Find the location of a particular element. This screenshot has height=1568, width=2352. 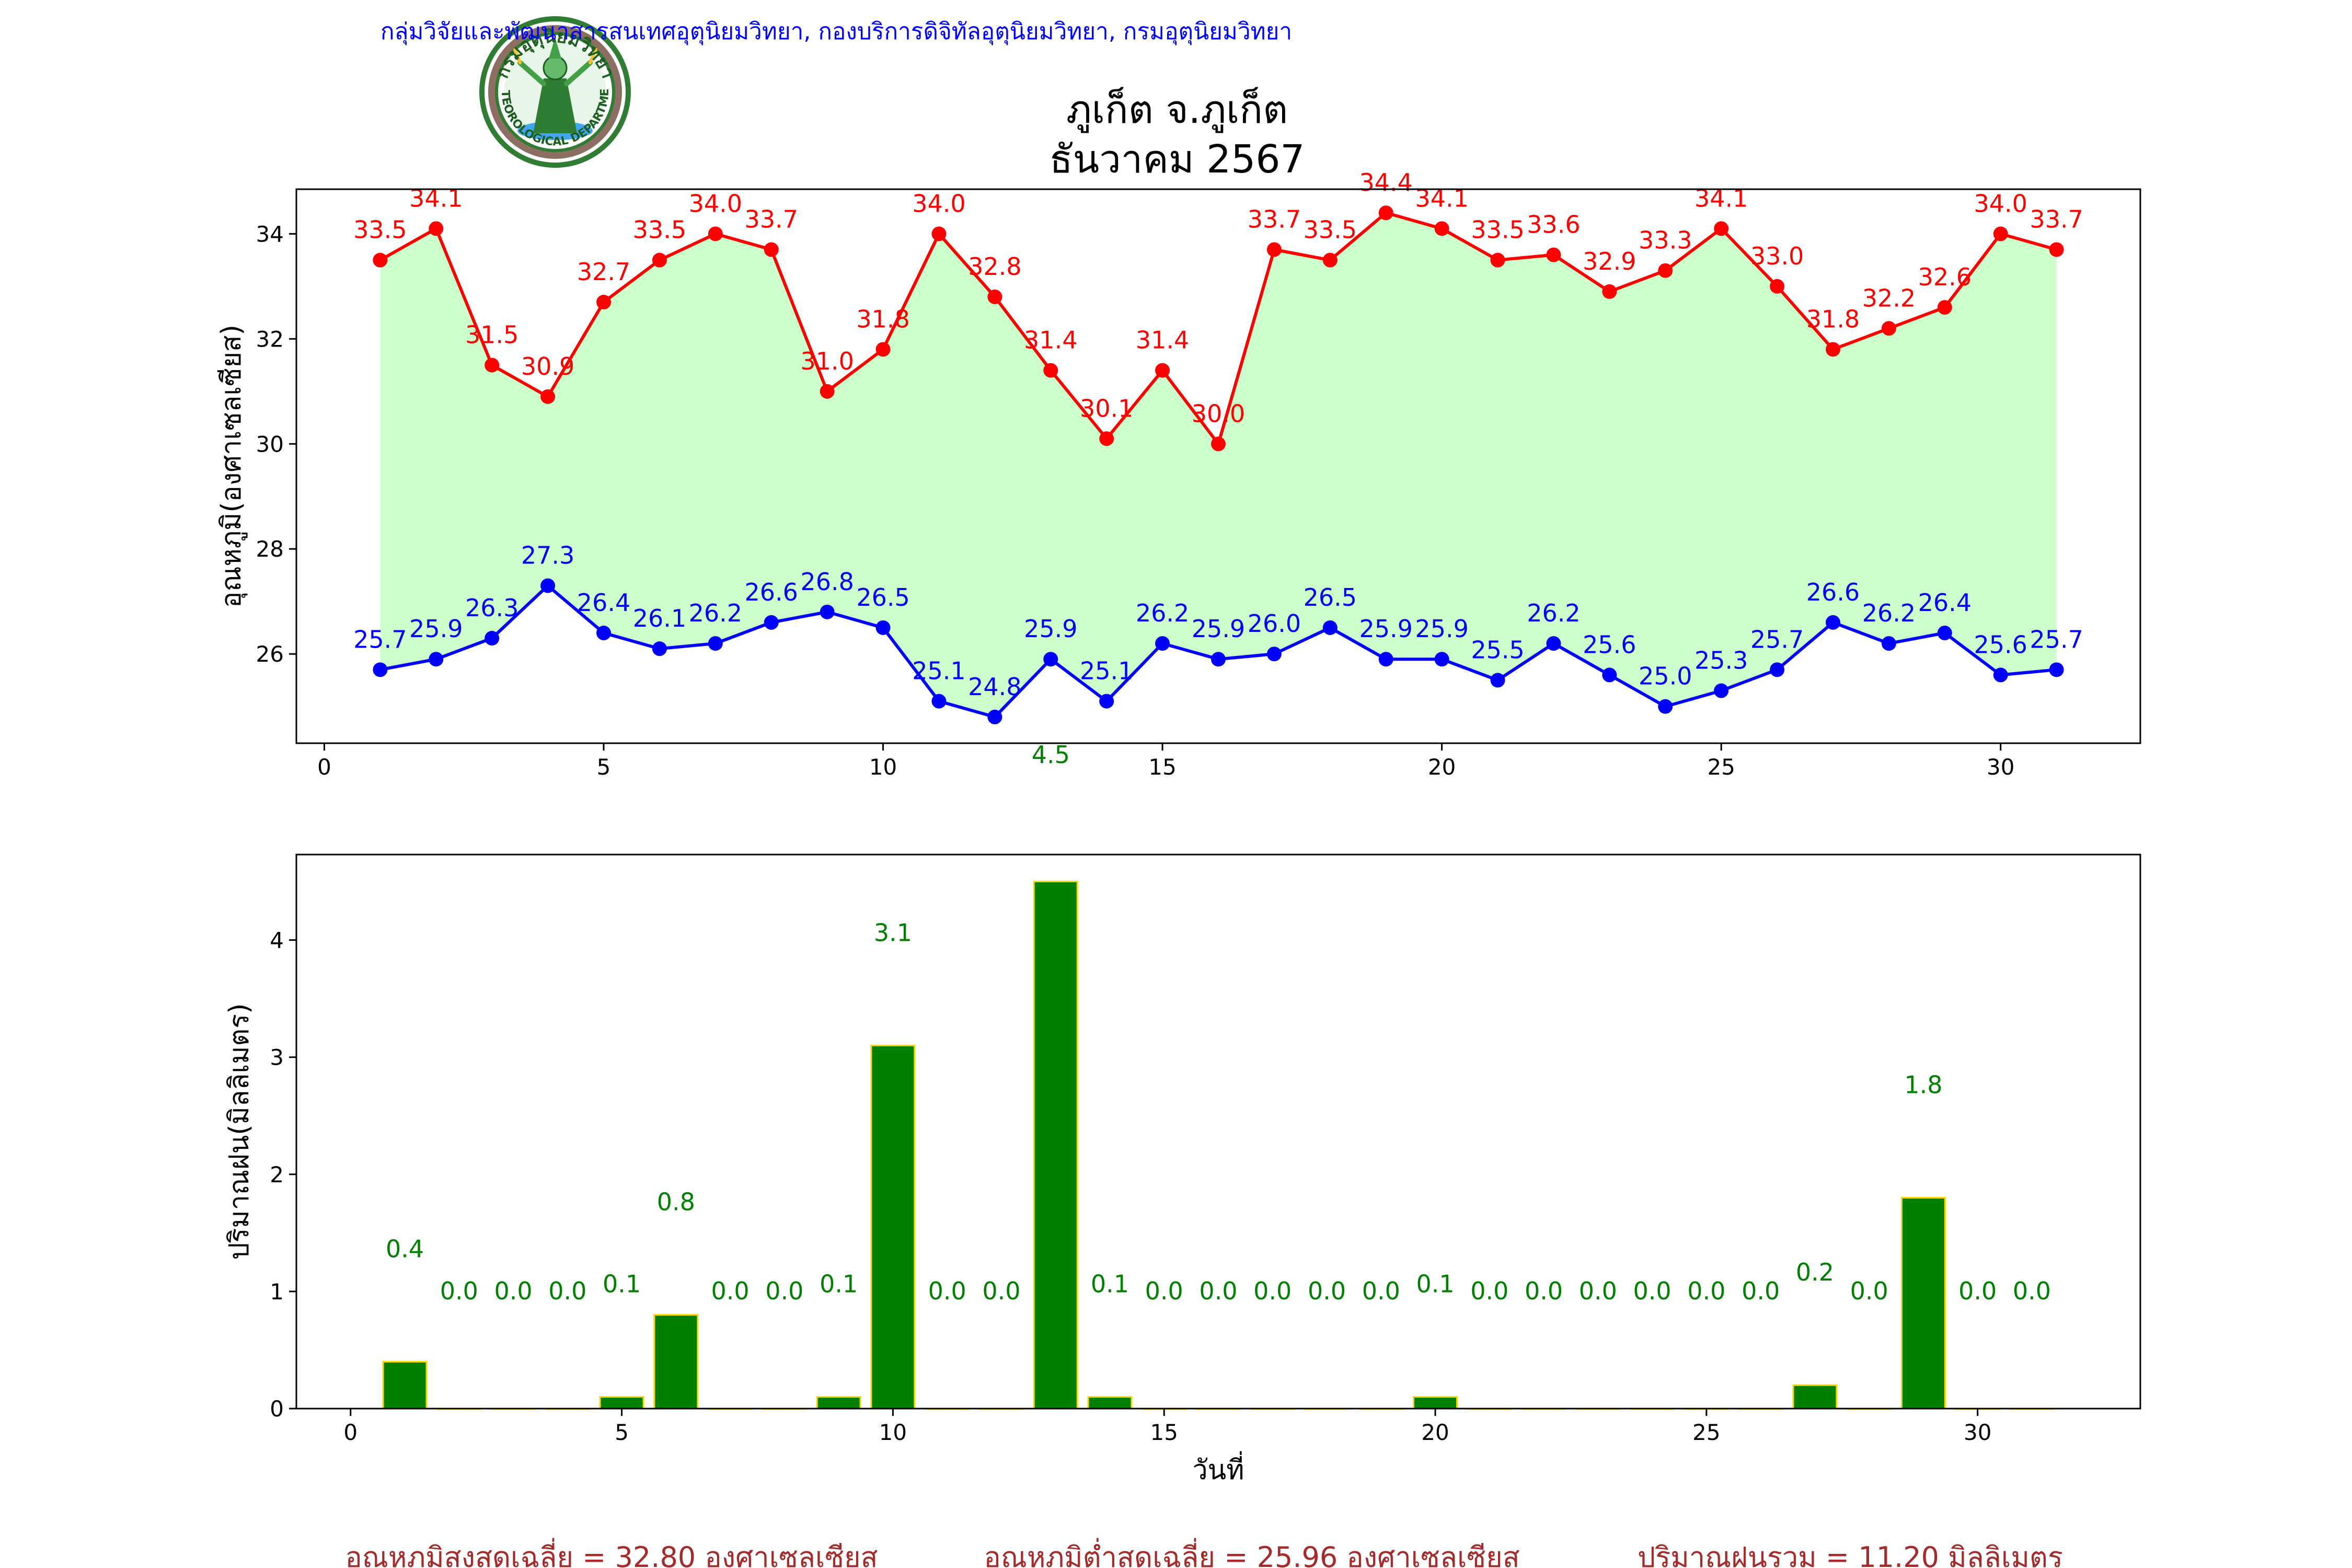

tmin-value-label: 25.0 is located at coordinates (1665, 676).